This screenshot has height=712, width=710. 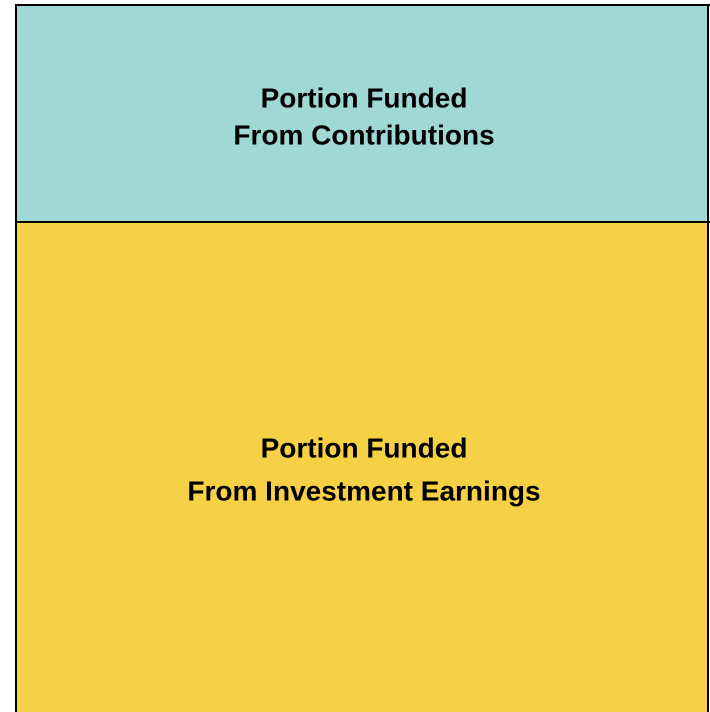 What do you see at coordinates (363, 134) in the screenshot?
I see `section-label: From Contributions` at bounding box center [363, 134].